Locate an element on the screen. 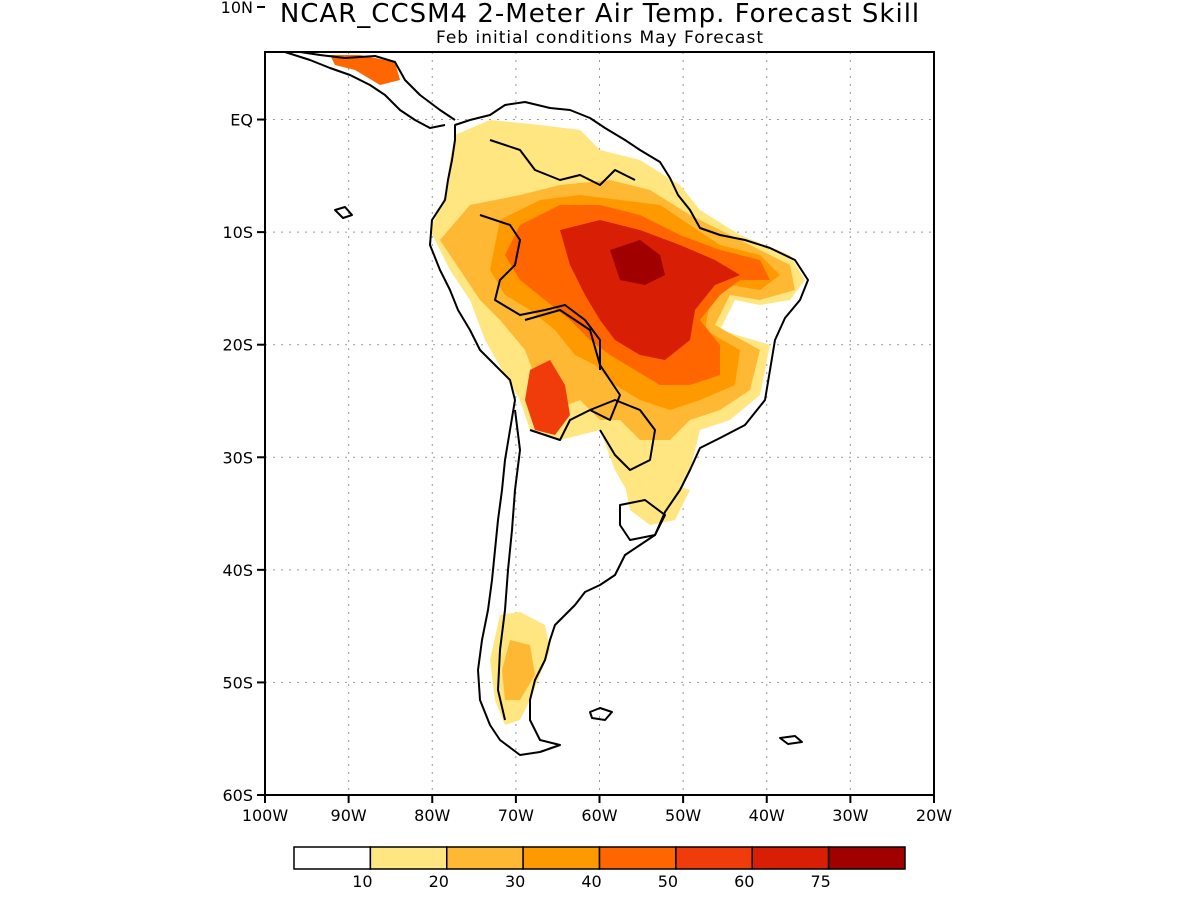  lat-tick-label: 50S is located at coordinates (237, 682).